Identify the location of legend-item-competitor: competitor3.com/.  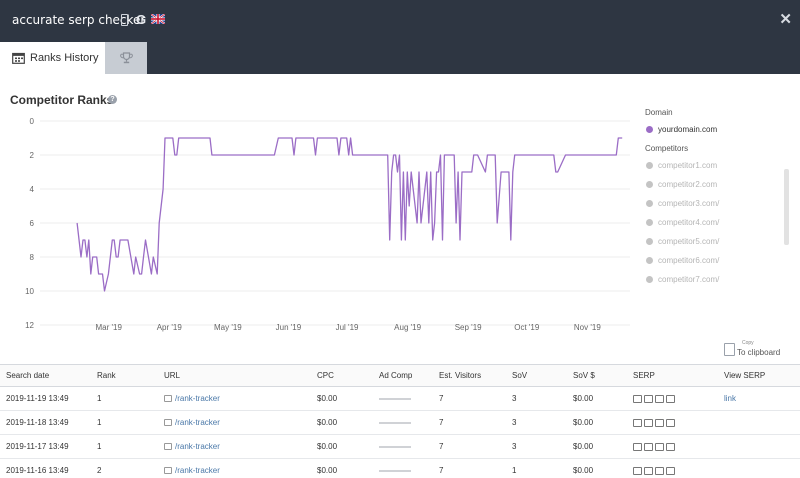
(682, 203).